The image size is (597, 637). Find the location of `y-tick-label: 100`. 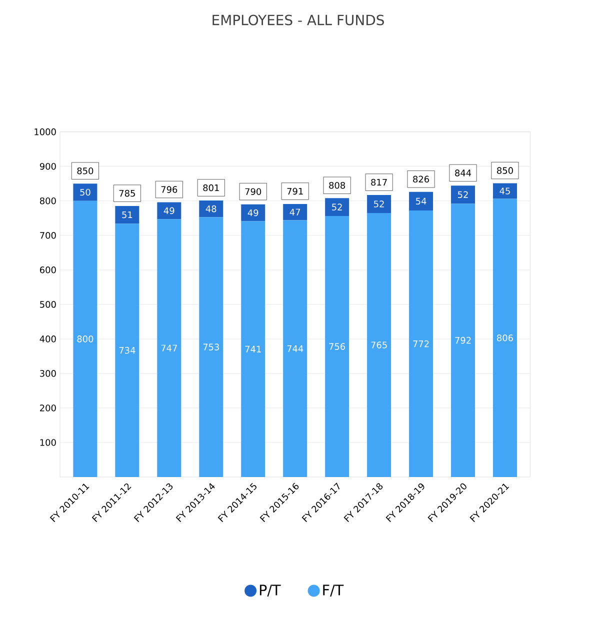

y-tick-label: 100 is located at coordinates (48, 442).